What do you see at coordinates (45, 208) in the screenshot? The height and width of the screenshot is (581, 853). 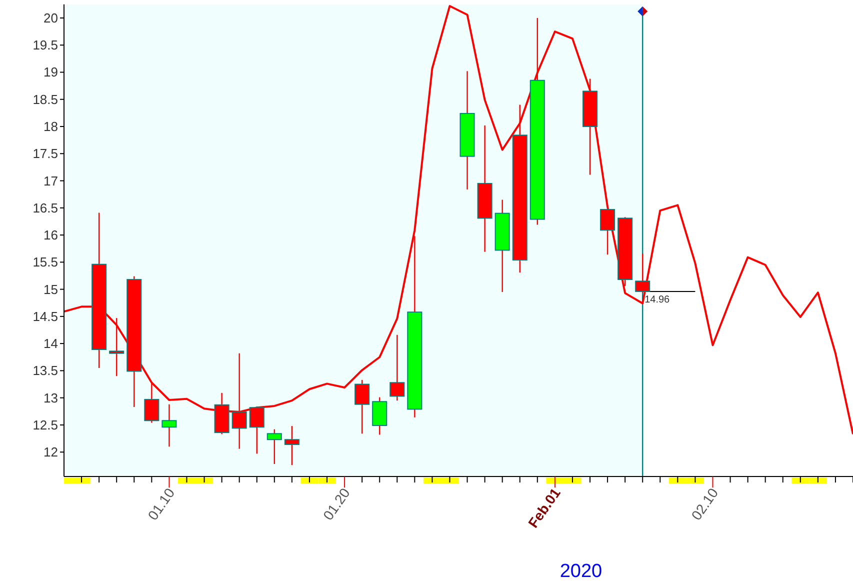 I see `y-tick-label: 16.5` at bounding box center [45, 208].